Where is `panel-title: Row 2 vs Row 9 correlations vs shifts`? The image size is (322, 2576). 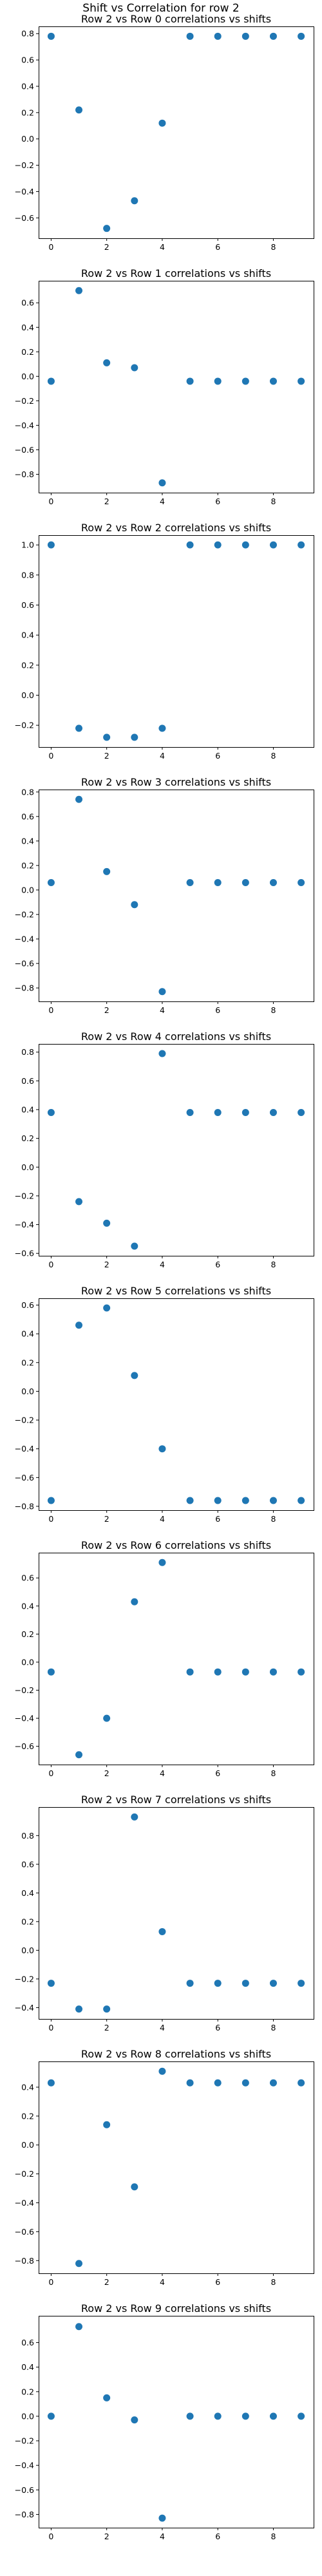
panel-title: Row 2 vs Row 9 correlations vs shifts is located at coordinates (176, 2308).